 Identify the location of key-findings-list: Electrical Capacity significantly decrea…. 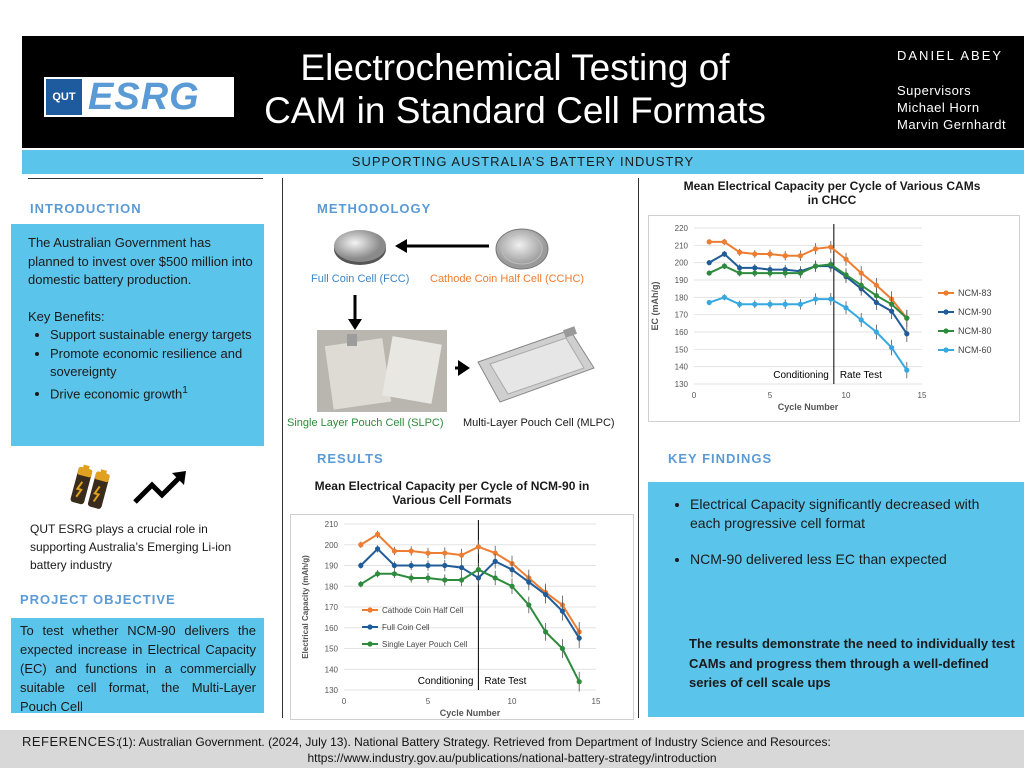
(837, 540).